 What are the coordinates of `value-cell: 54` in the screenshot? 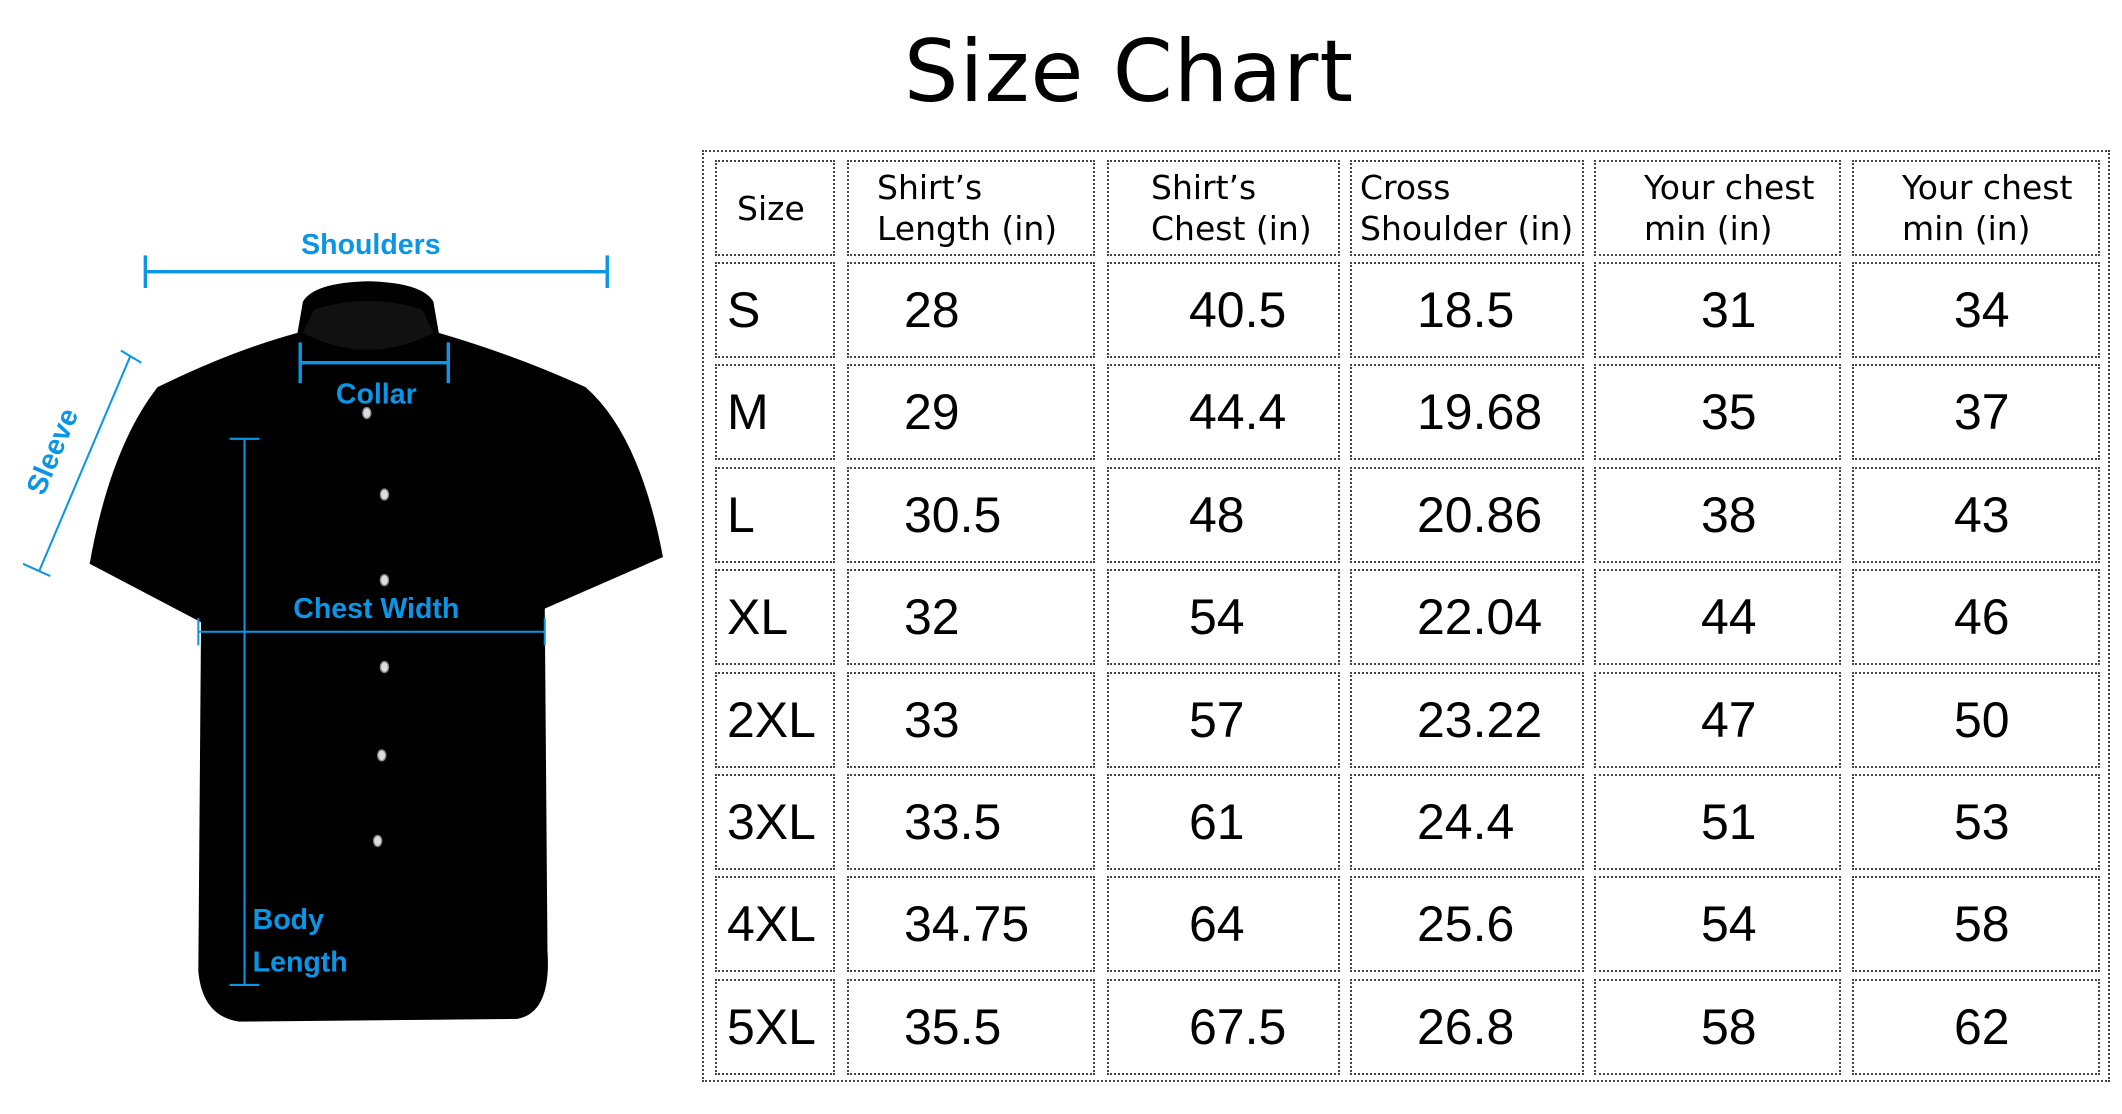 It's located at (1717, 924).